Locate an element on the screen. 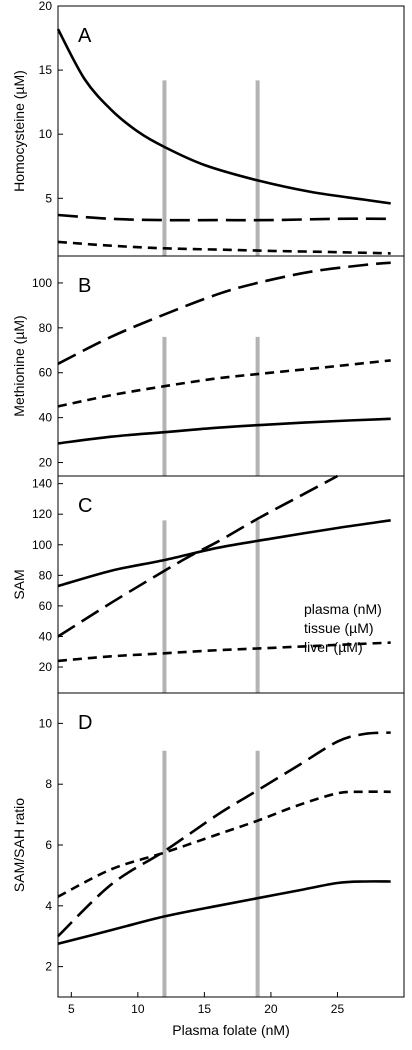 Image resolution: width=412 pixels, height=1050 pixels. panel-c-y-tick-label: 100 is located at coordinates (42, 545).